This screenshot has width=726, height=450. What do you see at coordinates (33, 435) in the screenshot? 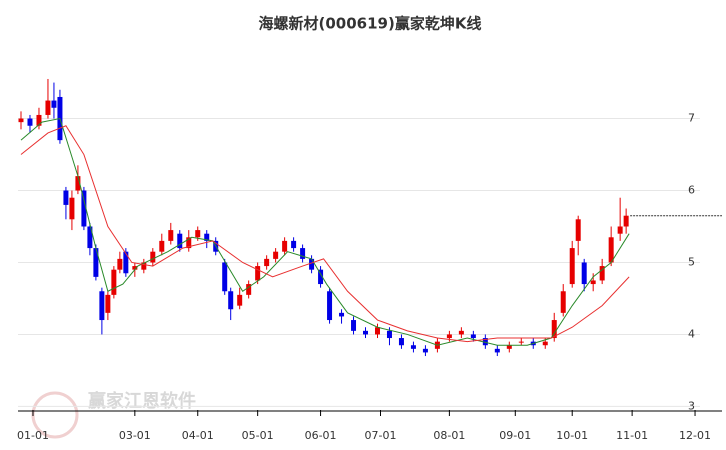
I see `x-tick-label: 01-01` at bounding box center [33, 435].